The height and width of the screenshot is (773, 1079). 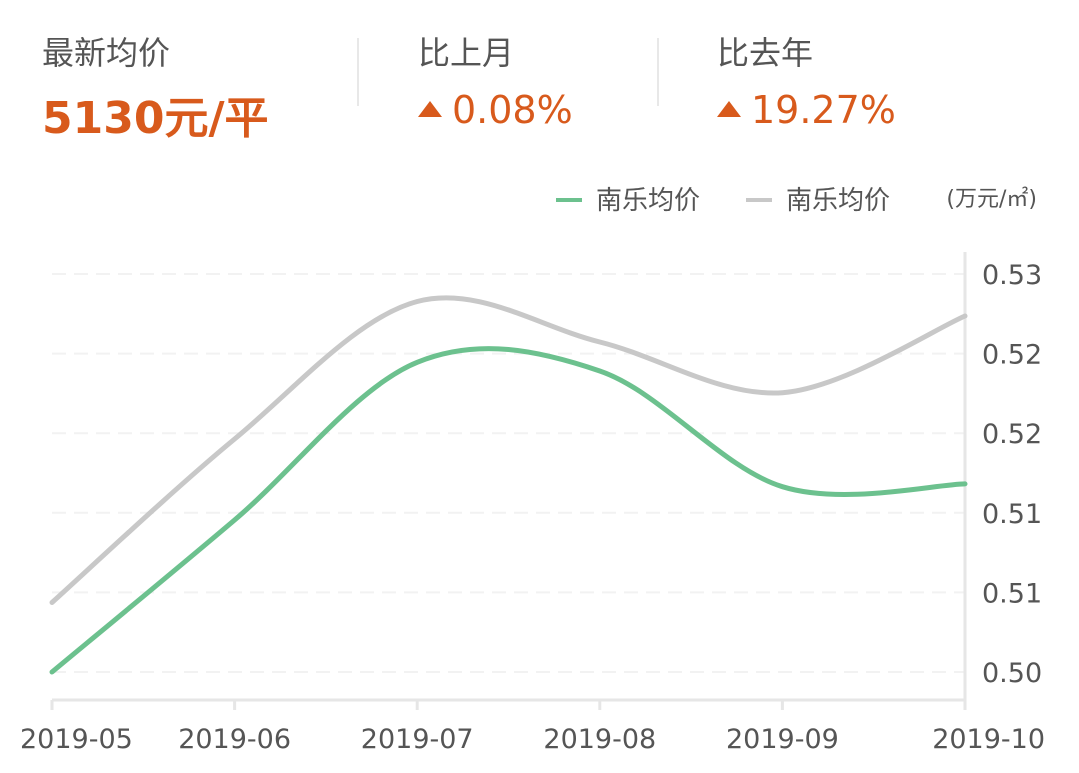 I want to click on x-tick-label: 2019-07, so click(x=417, y=739).